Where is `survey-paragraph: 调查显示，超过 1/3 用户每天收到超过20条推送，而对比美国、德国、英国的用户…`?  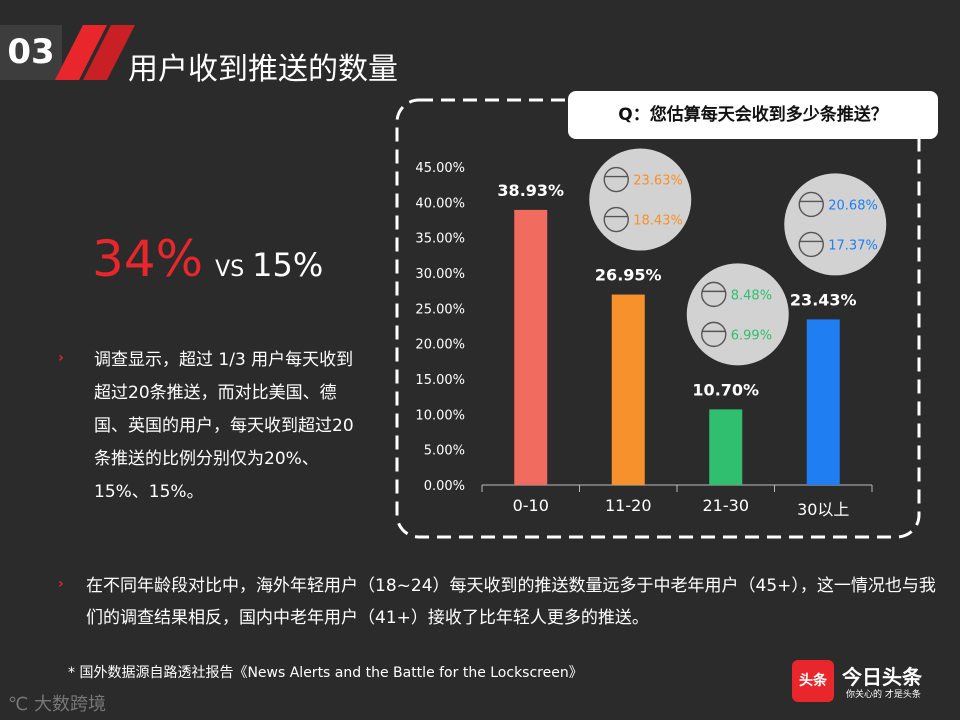
survey-paragraph: 调查显示，超过 1/3 用户每天收到超过20条推送，而对比美国、德国、英国的用户… is located at coordinates (224, 426).